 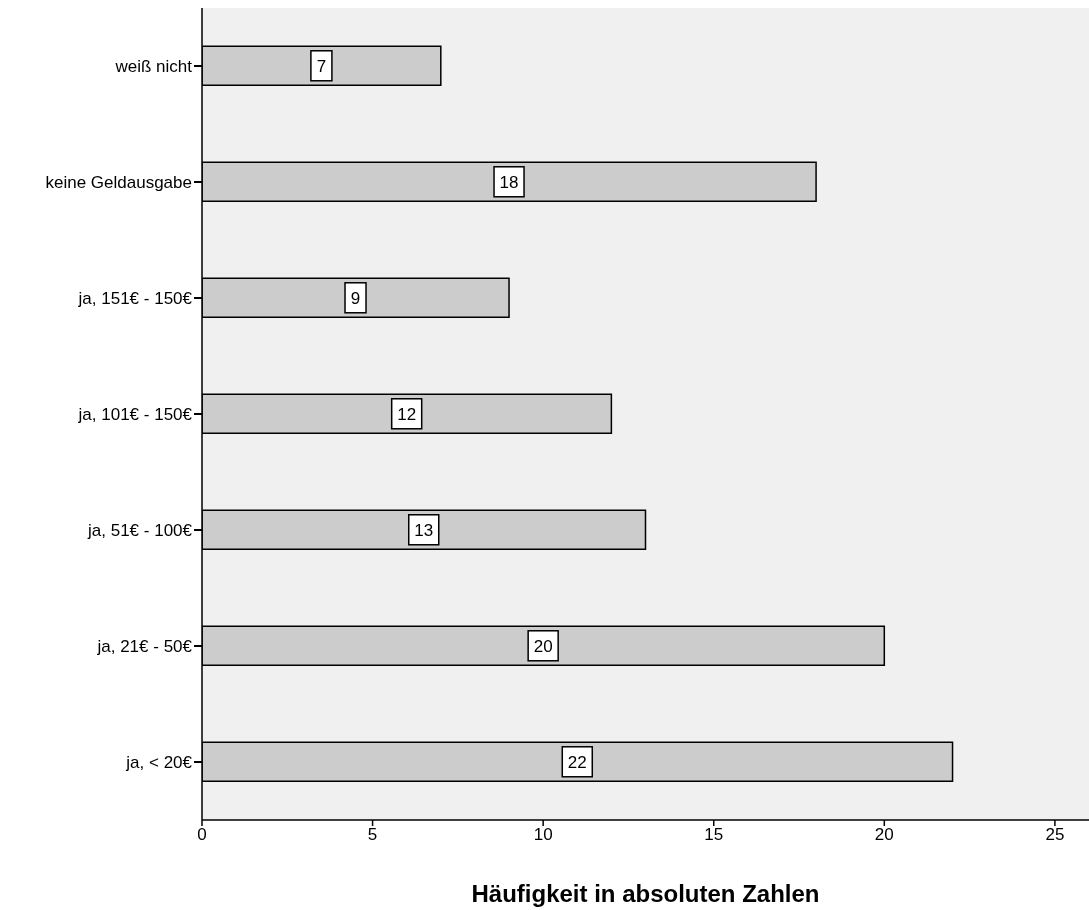 What do you see at coordinates (118, 183) in the screenshot?
I see `y-tick-label: keine Geldausgabe` at bounding box center [118, 183].